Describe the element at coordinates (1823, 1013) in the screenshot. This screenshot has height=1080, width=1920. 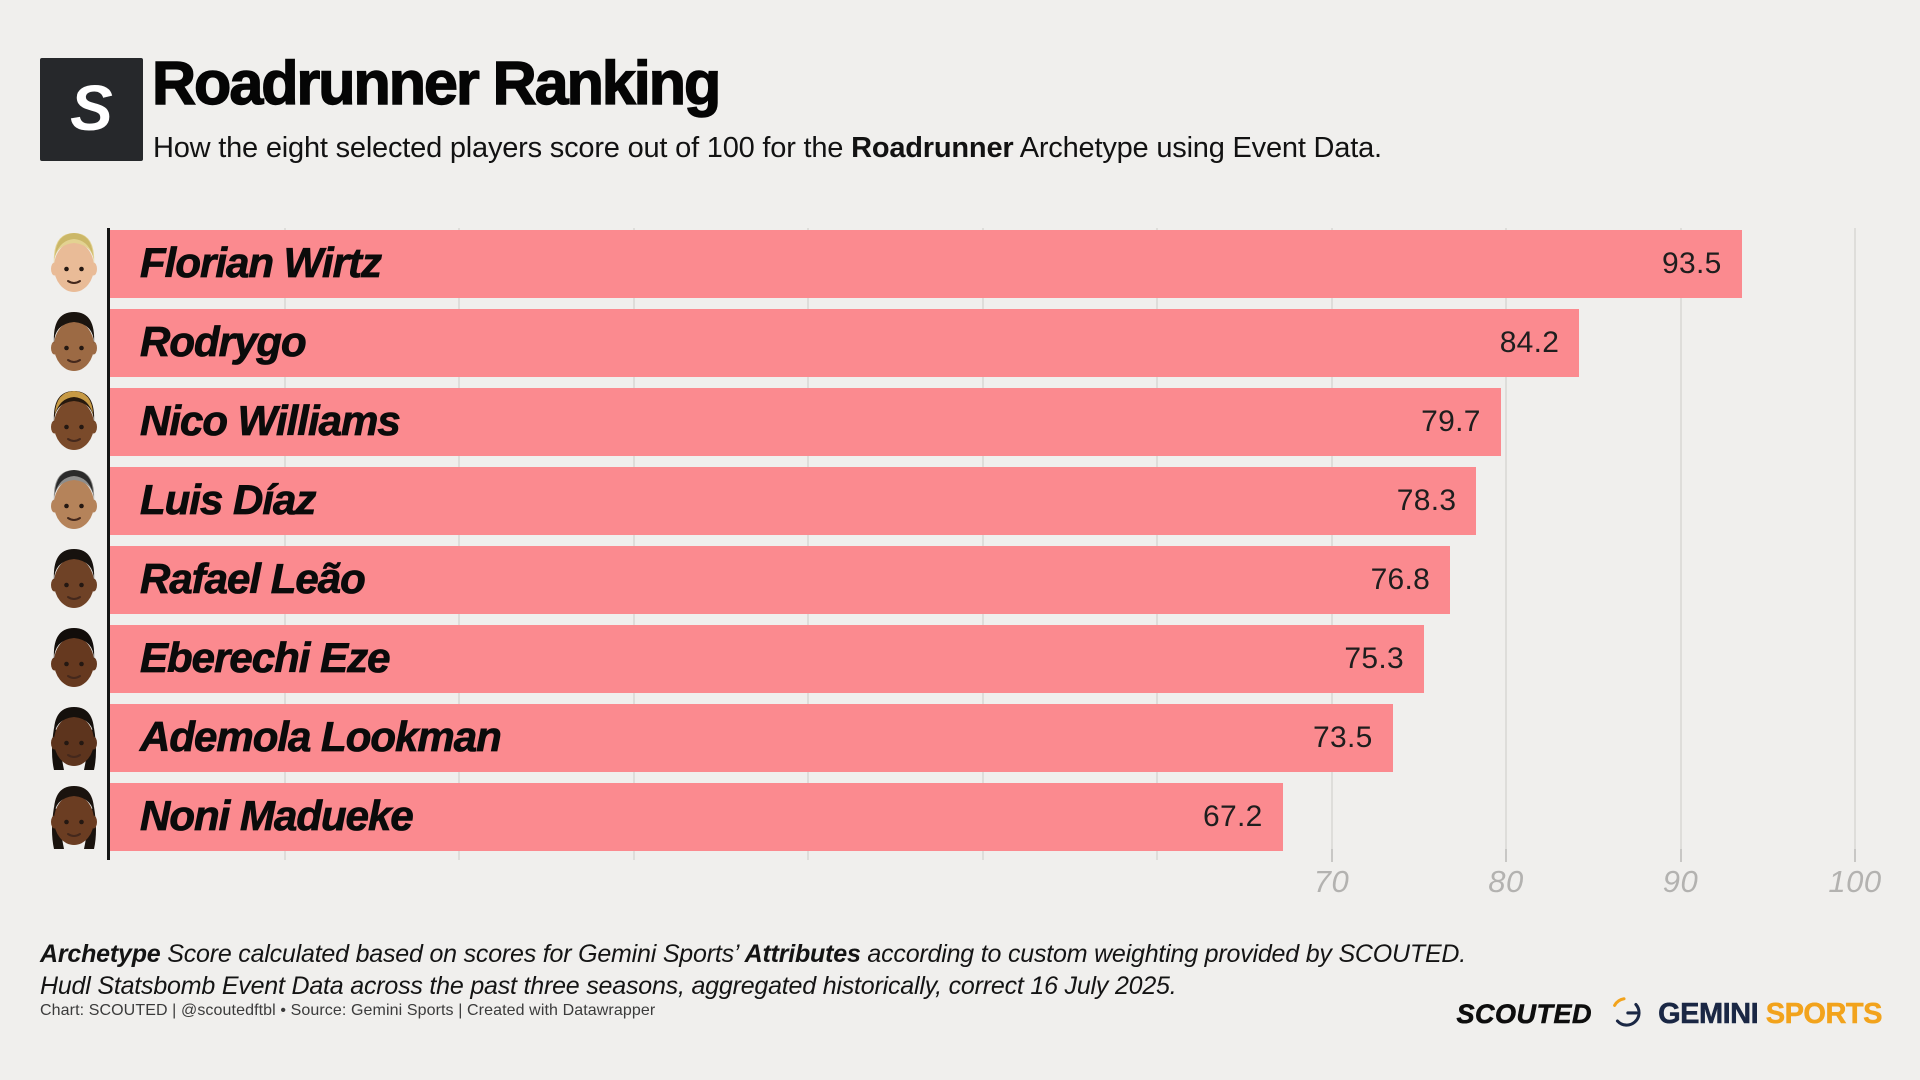
I see `sports-word: SPORTS` at that location.